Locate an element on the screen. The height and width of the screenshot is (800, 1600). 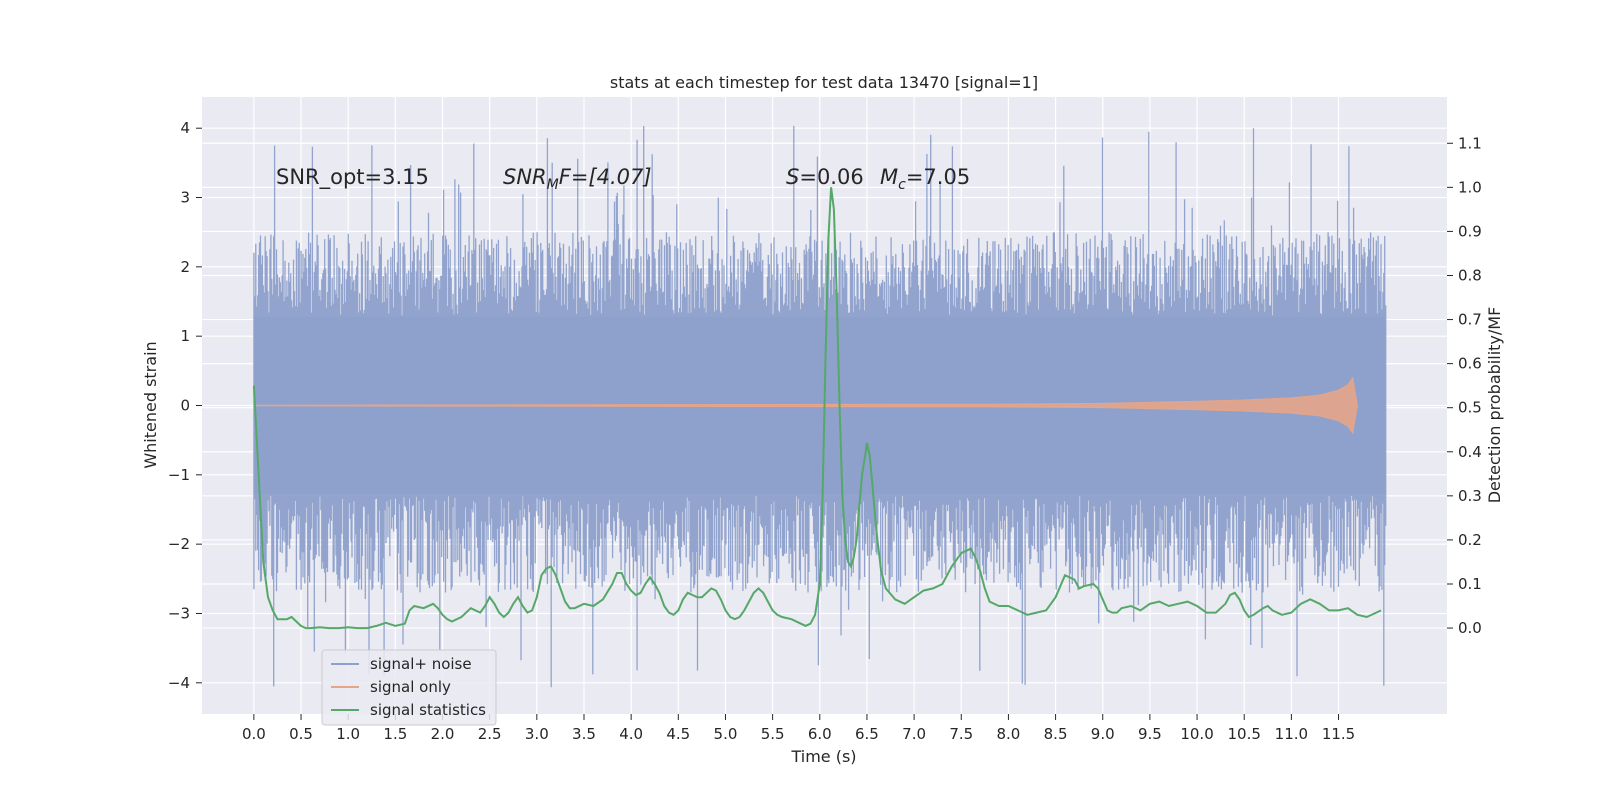
annotation-mc: Mc=7.05 is located at coordinates (925, 179).